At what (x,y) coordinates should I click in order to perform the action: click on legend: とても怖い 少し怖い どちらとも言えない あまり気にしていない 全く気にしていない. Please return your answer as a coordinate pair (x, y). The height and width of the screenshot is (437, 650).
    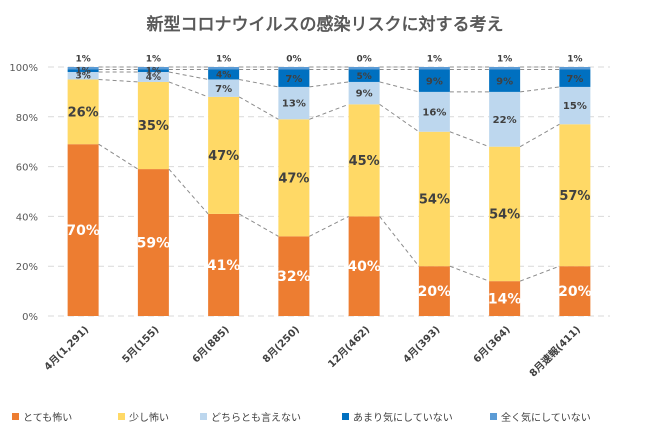
    Looking at the image, I should click on (301, 417).